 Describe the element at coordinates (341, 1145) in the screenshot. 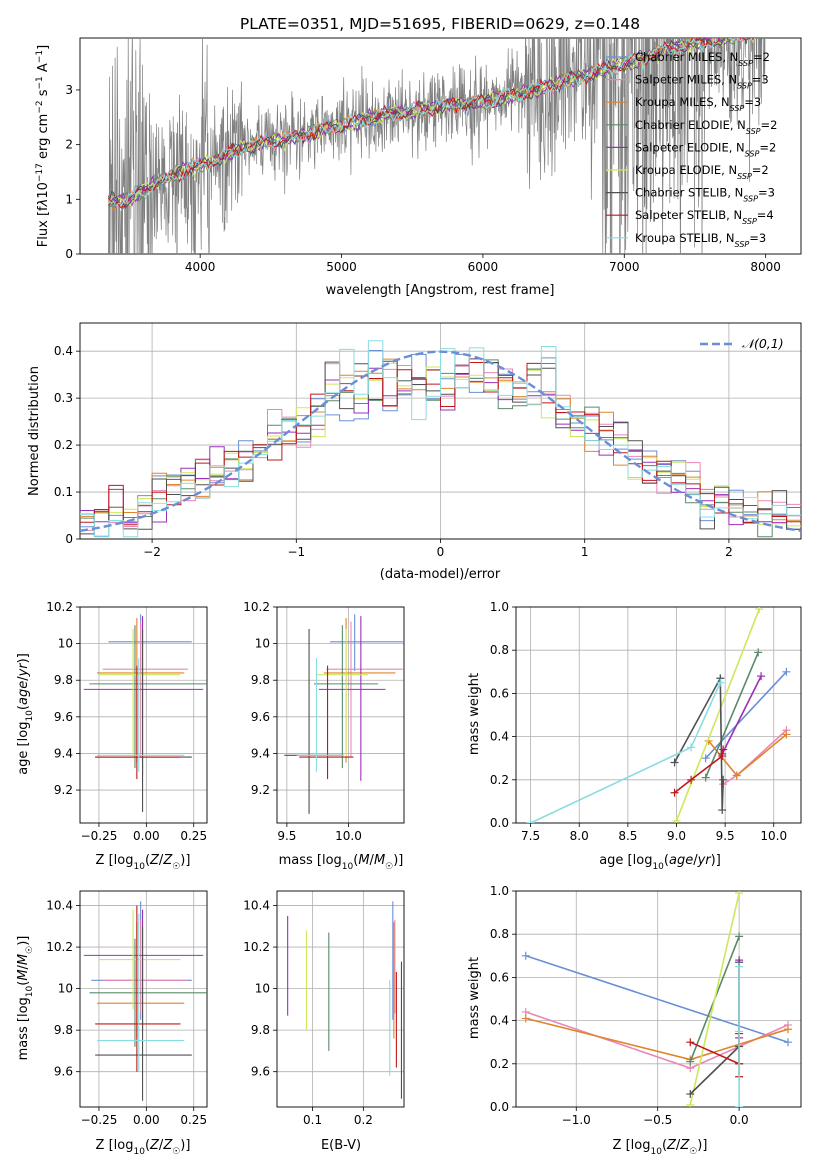

I see `mass-vs-ebv-xlabel: E(B-V)` at that location.